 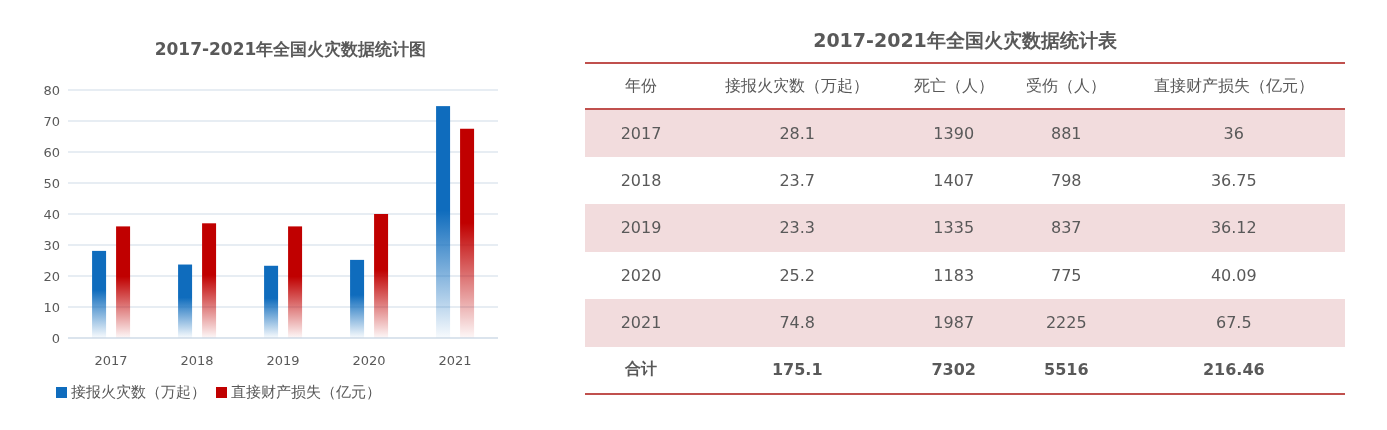 I want to click on x-tick-label: 2020, so click(x=369, y=361).